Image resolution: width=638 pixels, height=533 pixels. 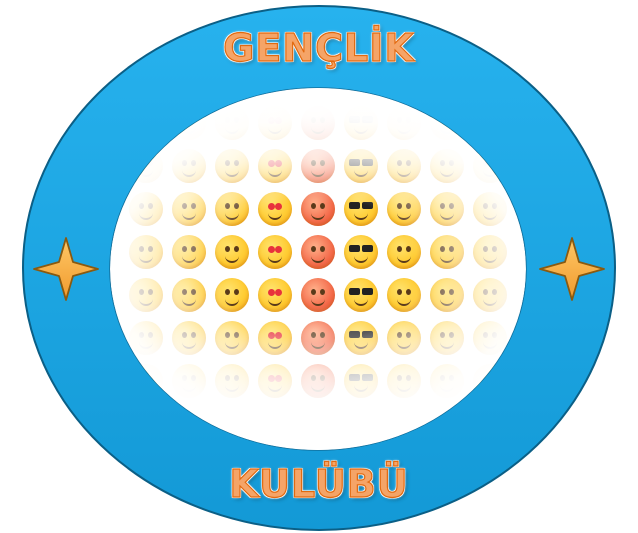 What do you see at coordinates (319, 483) in the screenshot?
I see `badge-bottom-title: KULÜBÜ` at bounding box center [319, 483].